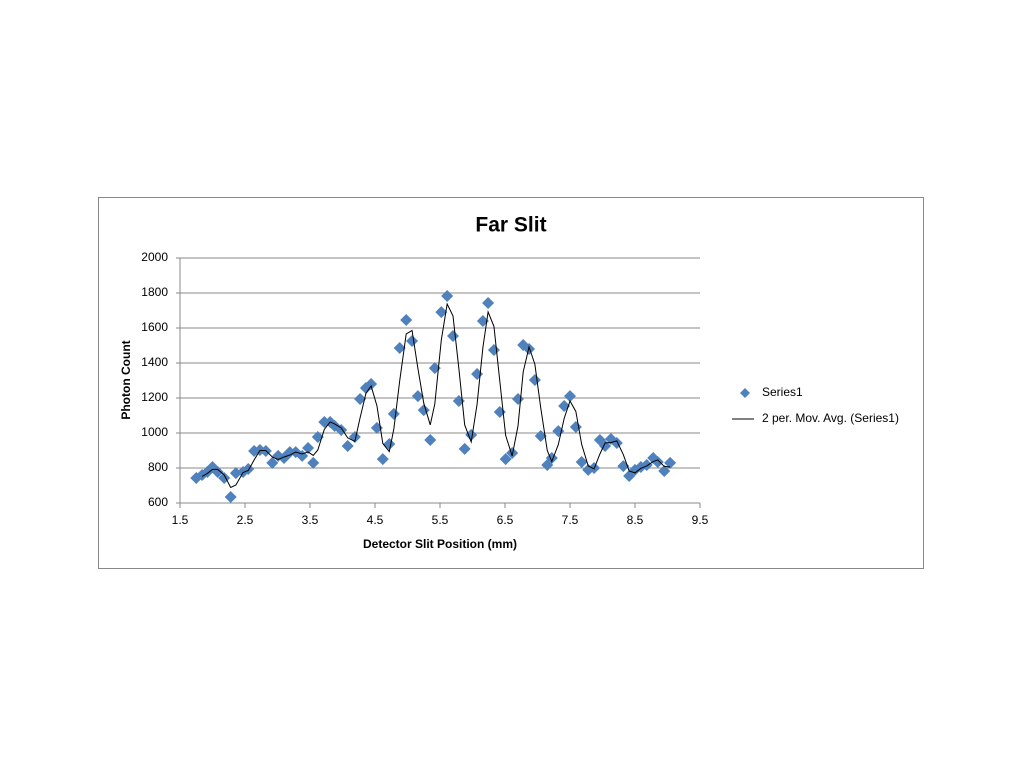  Describe the element at coordinates (154, 292) in the screenshot. I see `y-tick-label: 1800` at that location.